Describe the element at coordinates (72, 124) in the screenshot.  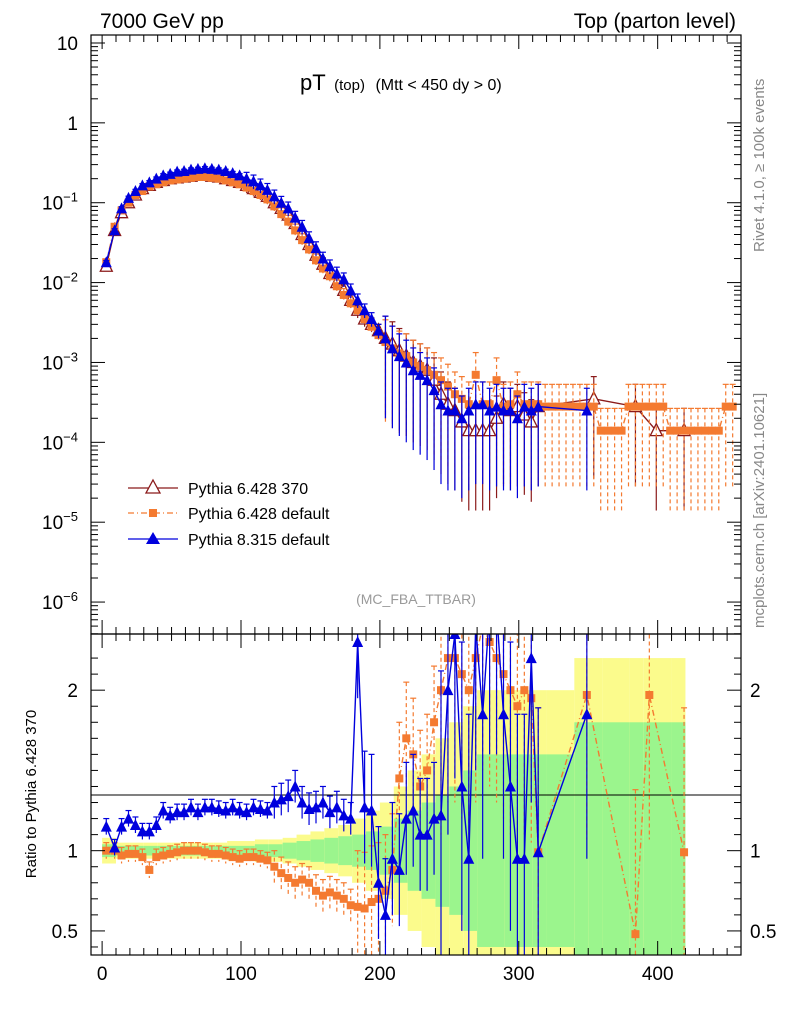
I see `main-y-tick-label: 1` at that location.